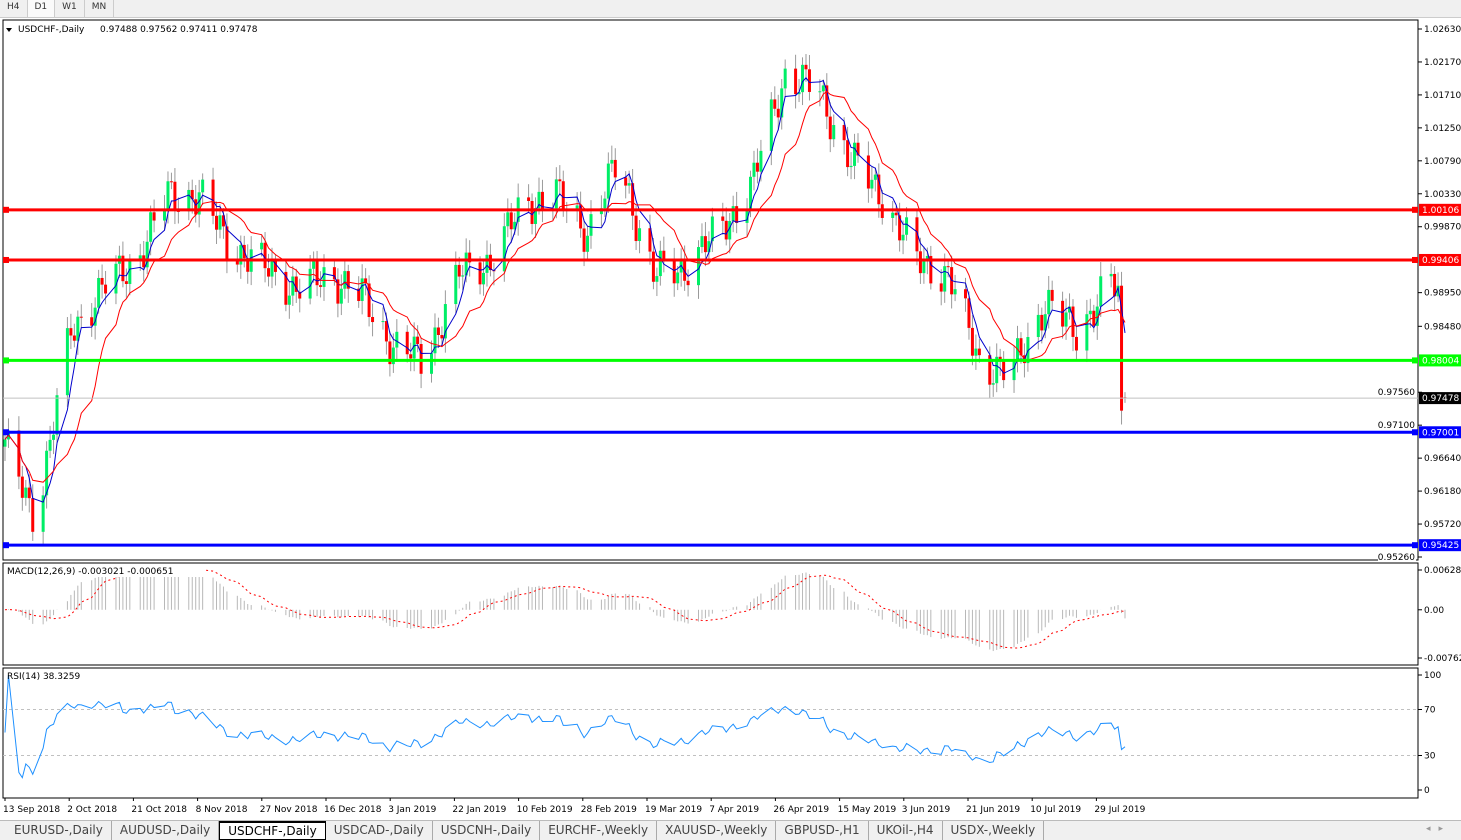 Image resolution: width=1461 pixels, height=840 pixels. I want to click on chart-tab: USDCNH-,Daily, so click(487, 830).